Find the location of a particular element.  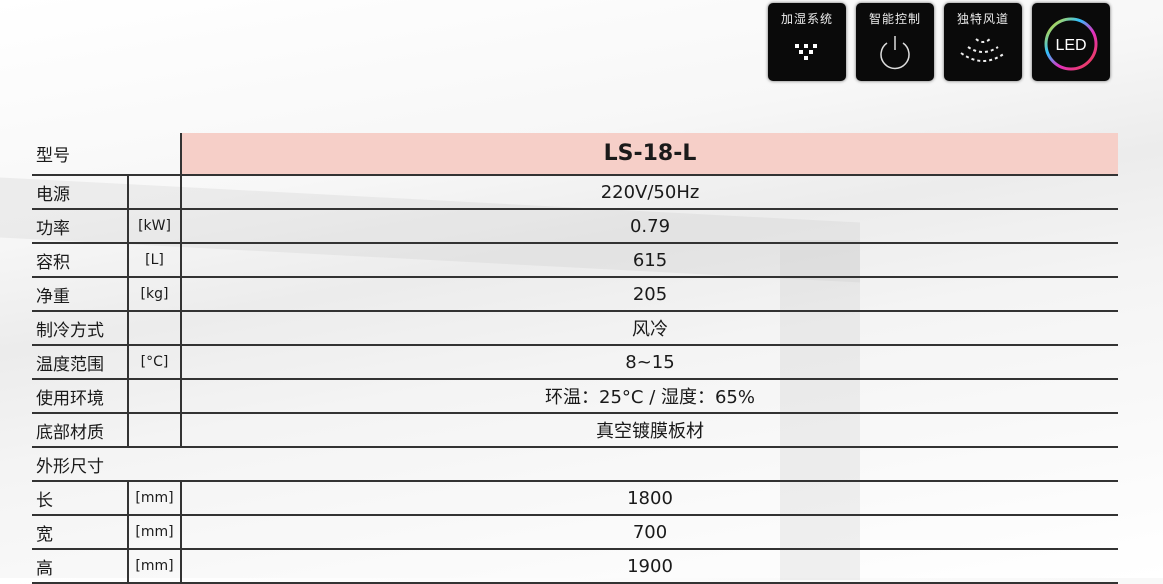

row-value: 环温：25°C / 湿度：65% is located at coordinates (649, 396).